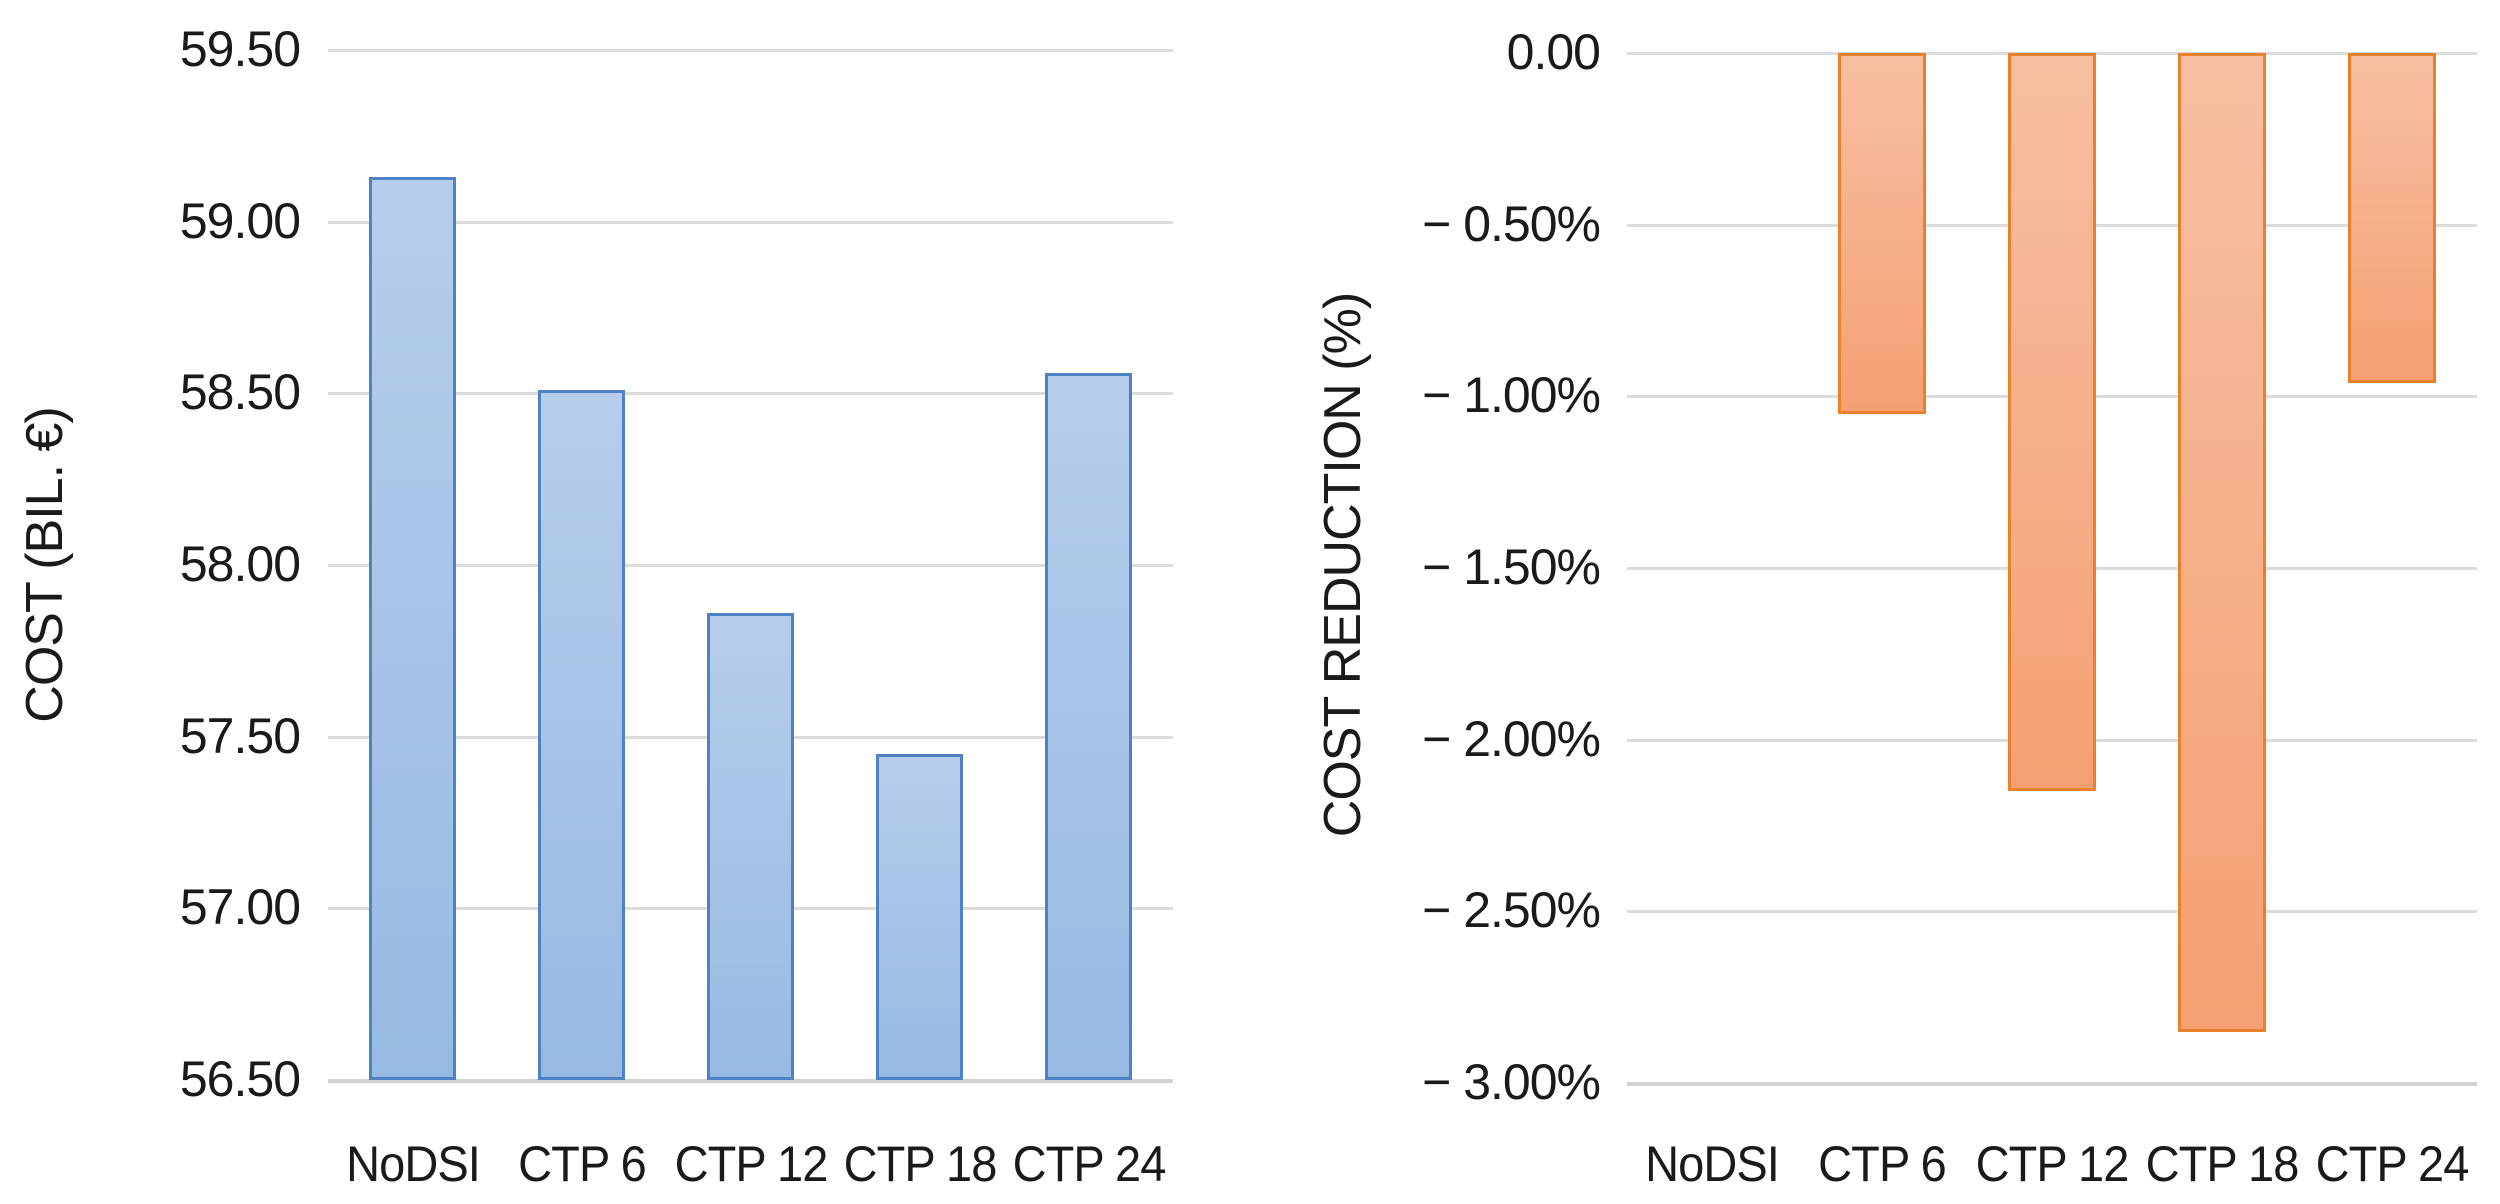  Describe the element at coordinates (1511, 223) in the screenshot. I see `y-tick-label: − 0.50%` at that location.